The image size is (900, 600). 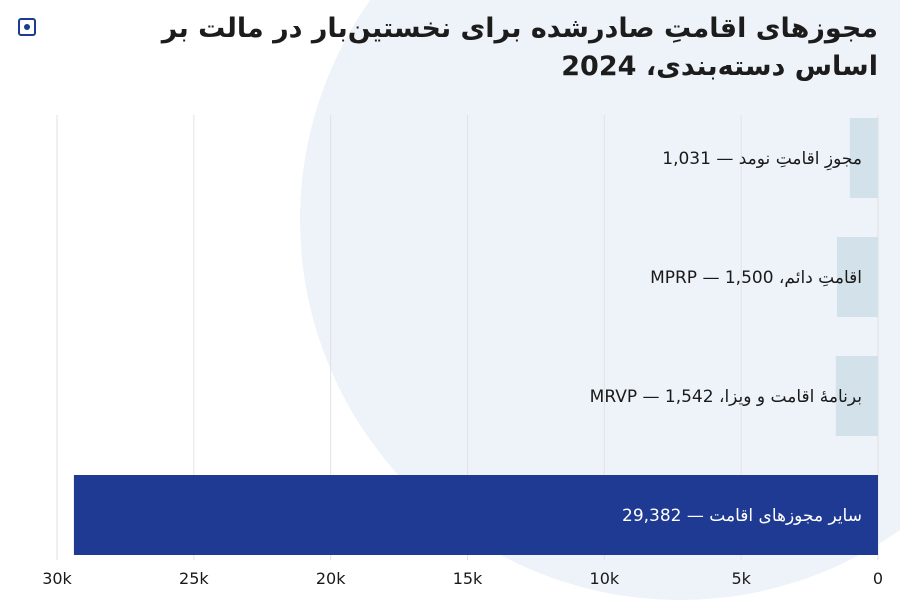 What do you see at coordinates (742, 516) in the screenshot?
I see `bar-label: سایر مجوزهای اقامت — 29,382` at bounding box center [742, 516].